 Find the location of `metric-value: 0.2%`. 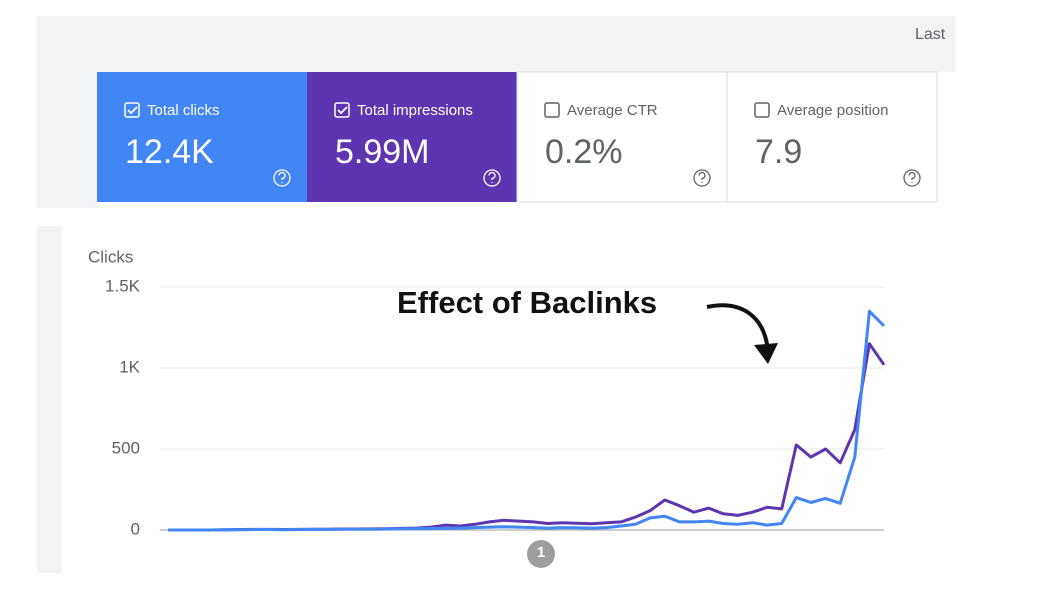

metric-value: 0.2% is located at coordinates (584, 152).